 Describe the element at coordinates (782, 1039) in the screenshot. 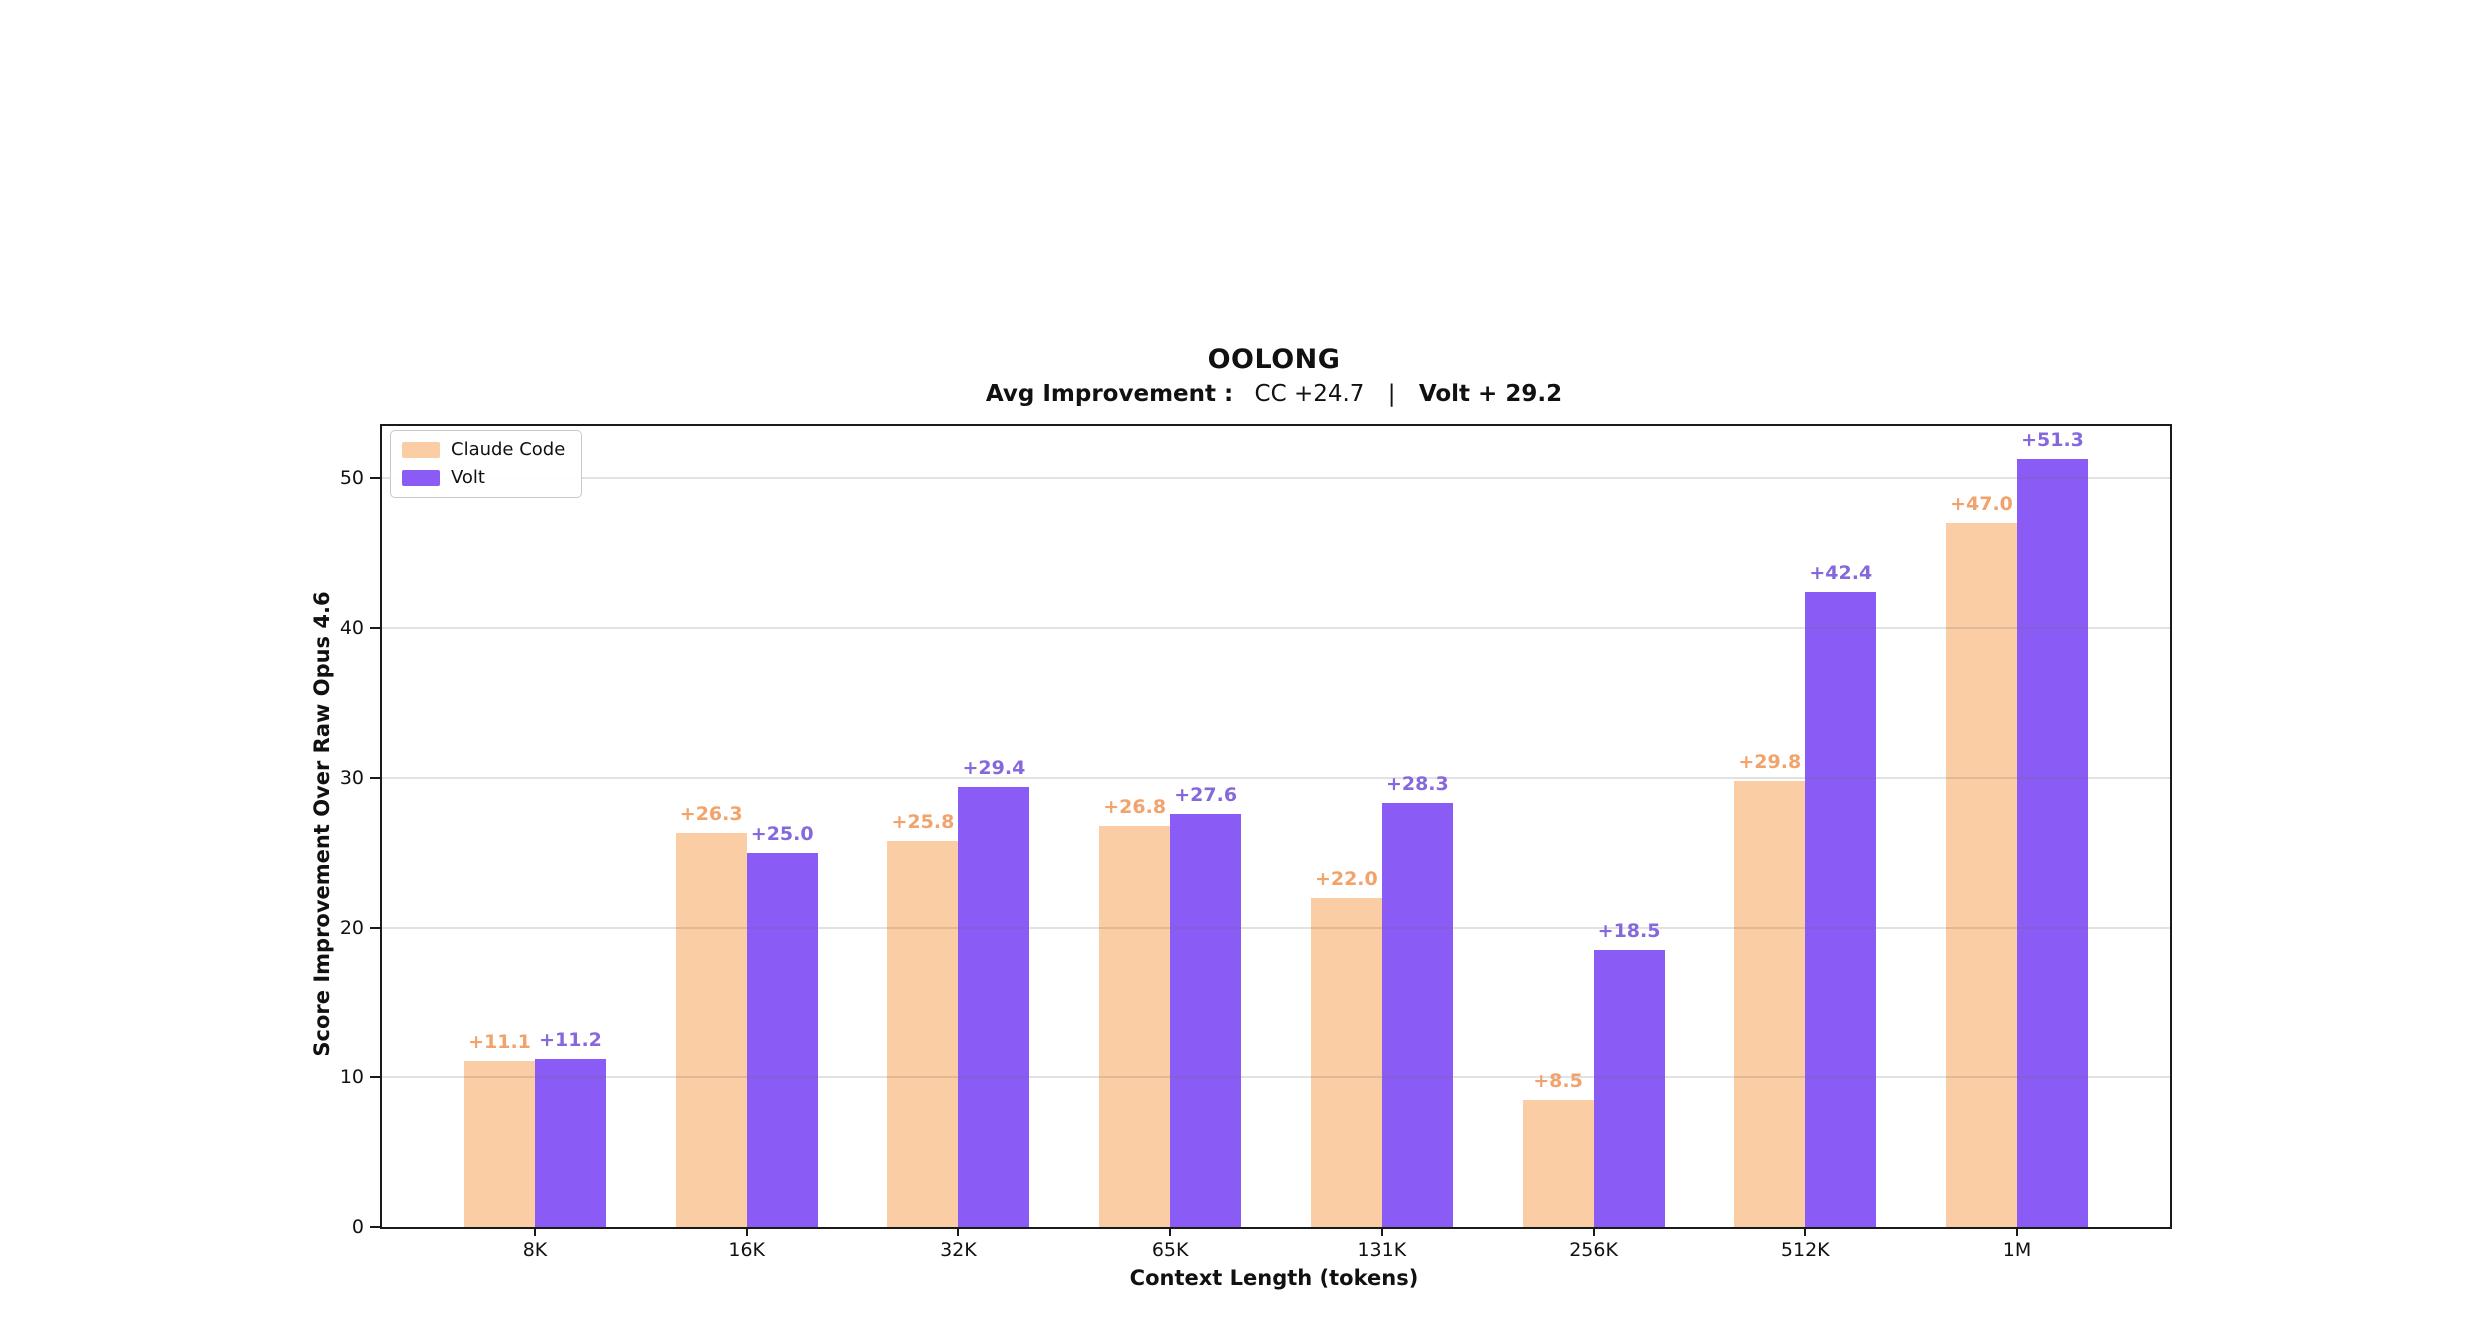

I see `bar-volt-16k` at that location.